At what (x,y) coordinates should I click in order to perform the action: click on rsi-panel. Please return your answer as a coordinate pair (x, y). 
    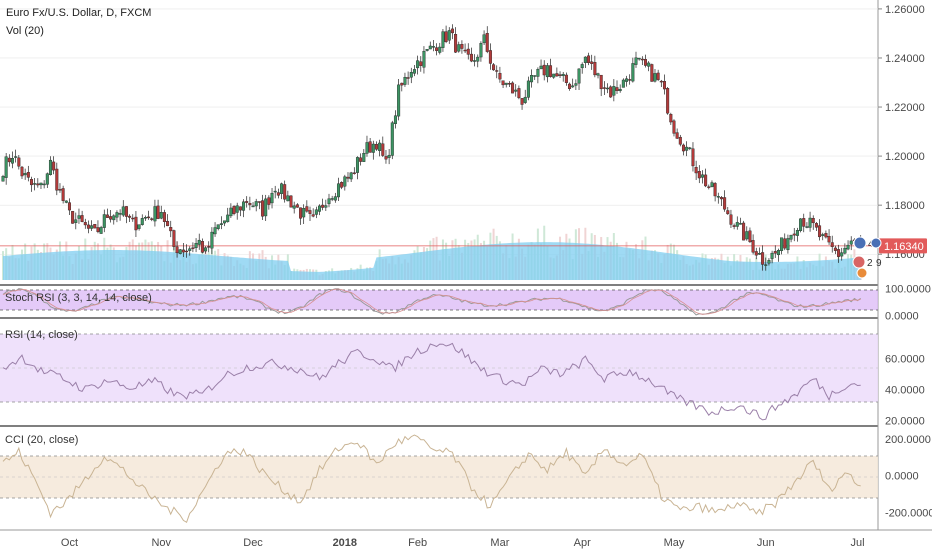
    Looking at the image, I should click on (439, 368).